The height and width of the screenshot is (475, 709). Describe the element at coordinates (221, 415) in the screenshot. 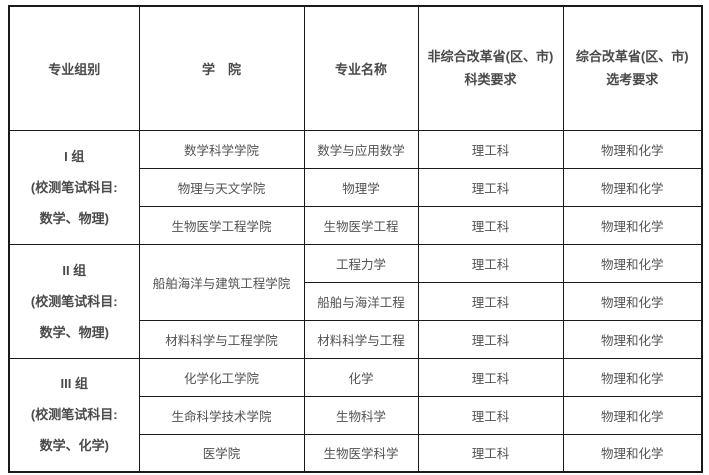

I see `college-cell: 生命科学技术学院` at that location.